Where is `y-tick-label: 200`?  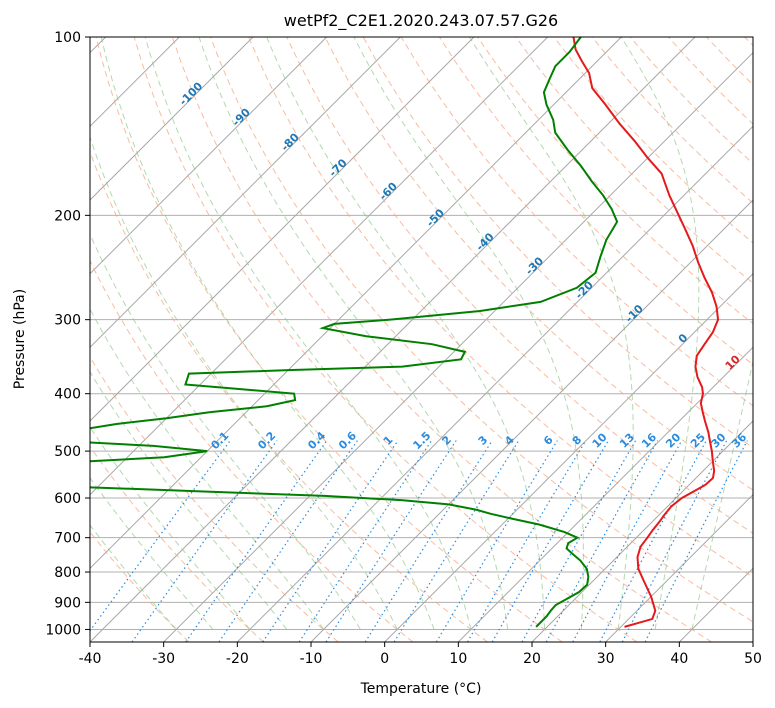
y-tick-label: 200 is located at coordinates (67, 216).